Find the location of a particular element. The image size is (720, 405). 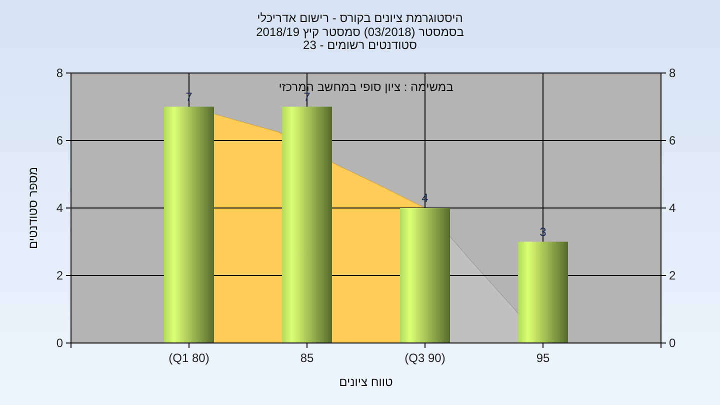

x-tick-label: 95 is located at coordinates (543, 358).